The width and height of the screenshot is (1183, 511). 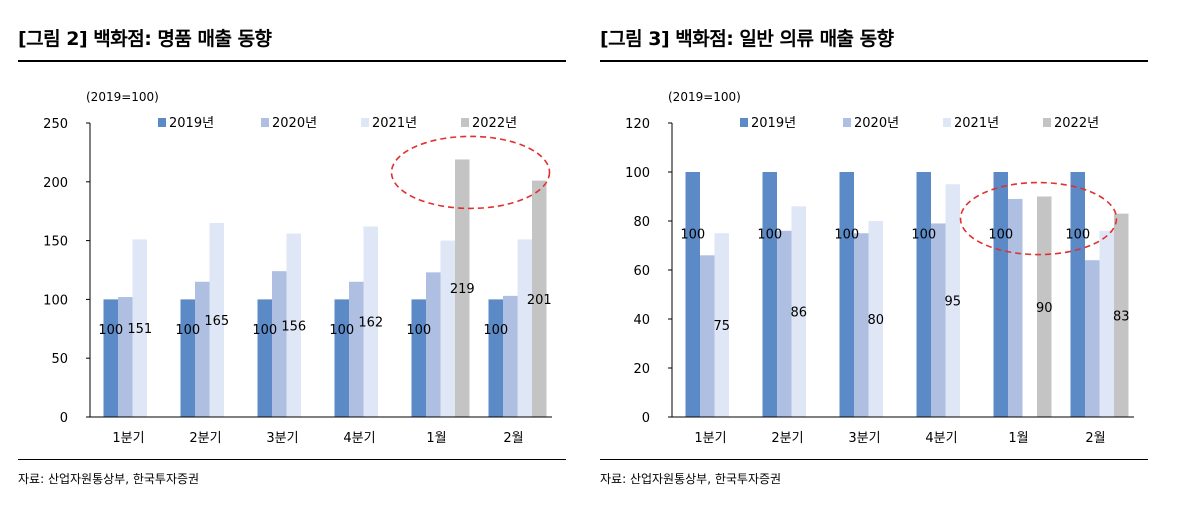 I want to click on highlight-ellipse, so click(x=1038, y=218).